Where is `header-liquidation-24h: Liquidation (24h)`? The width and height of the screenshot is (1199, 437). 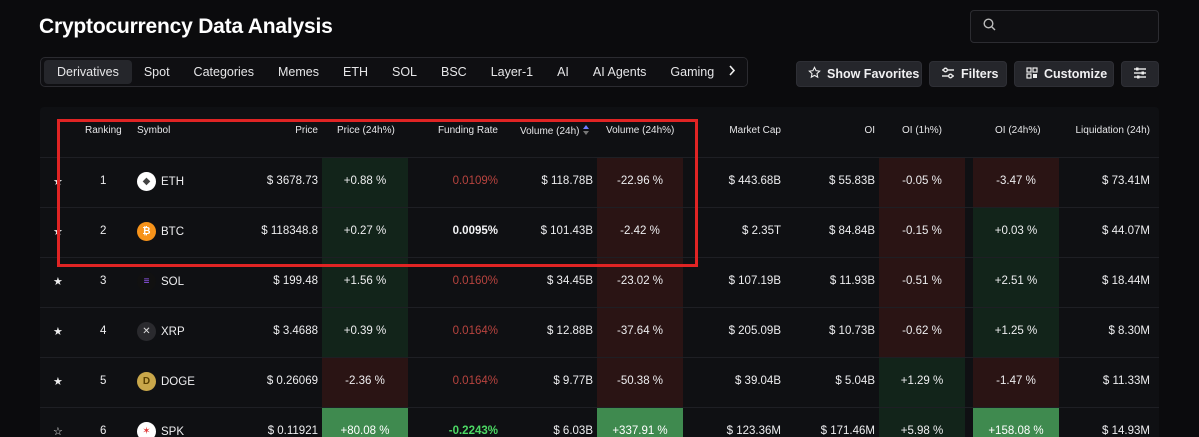
header-liquidation-24h: Liquidation (24h) is located at coordinates (1113, 130).